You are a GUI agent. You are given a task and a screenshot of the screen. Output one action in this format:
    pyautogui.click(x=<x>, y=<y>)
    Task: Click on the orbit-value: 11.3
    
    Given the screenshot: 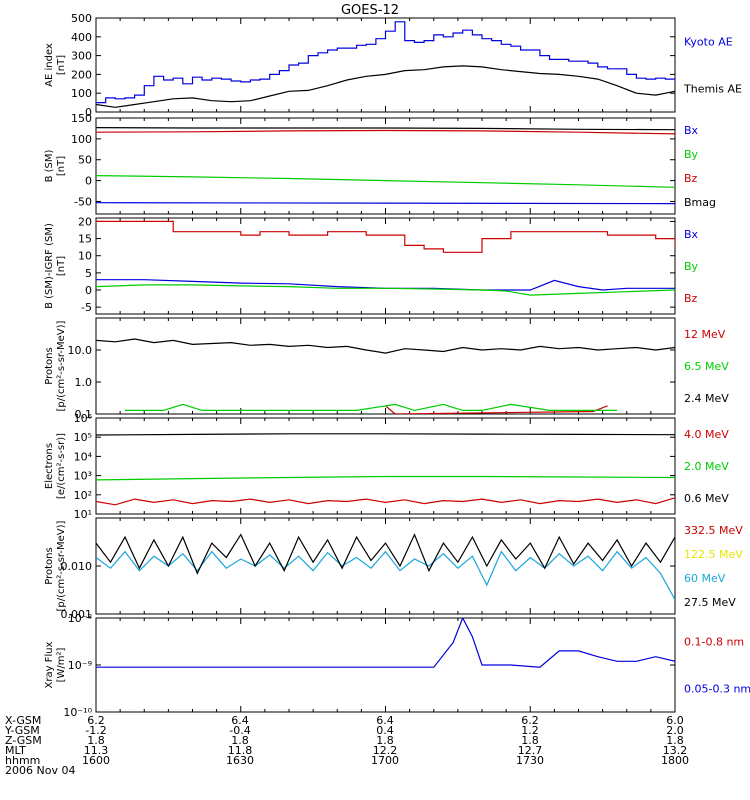 What is the action you would take?
    pyautogui.click(x=96, y=750)
    